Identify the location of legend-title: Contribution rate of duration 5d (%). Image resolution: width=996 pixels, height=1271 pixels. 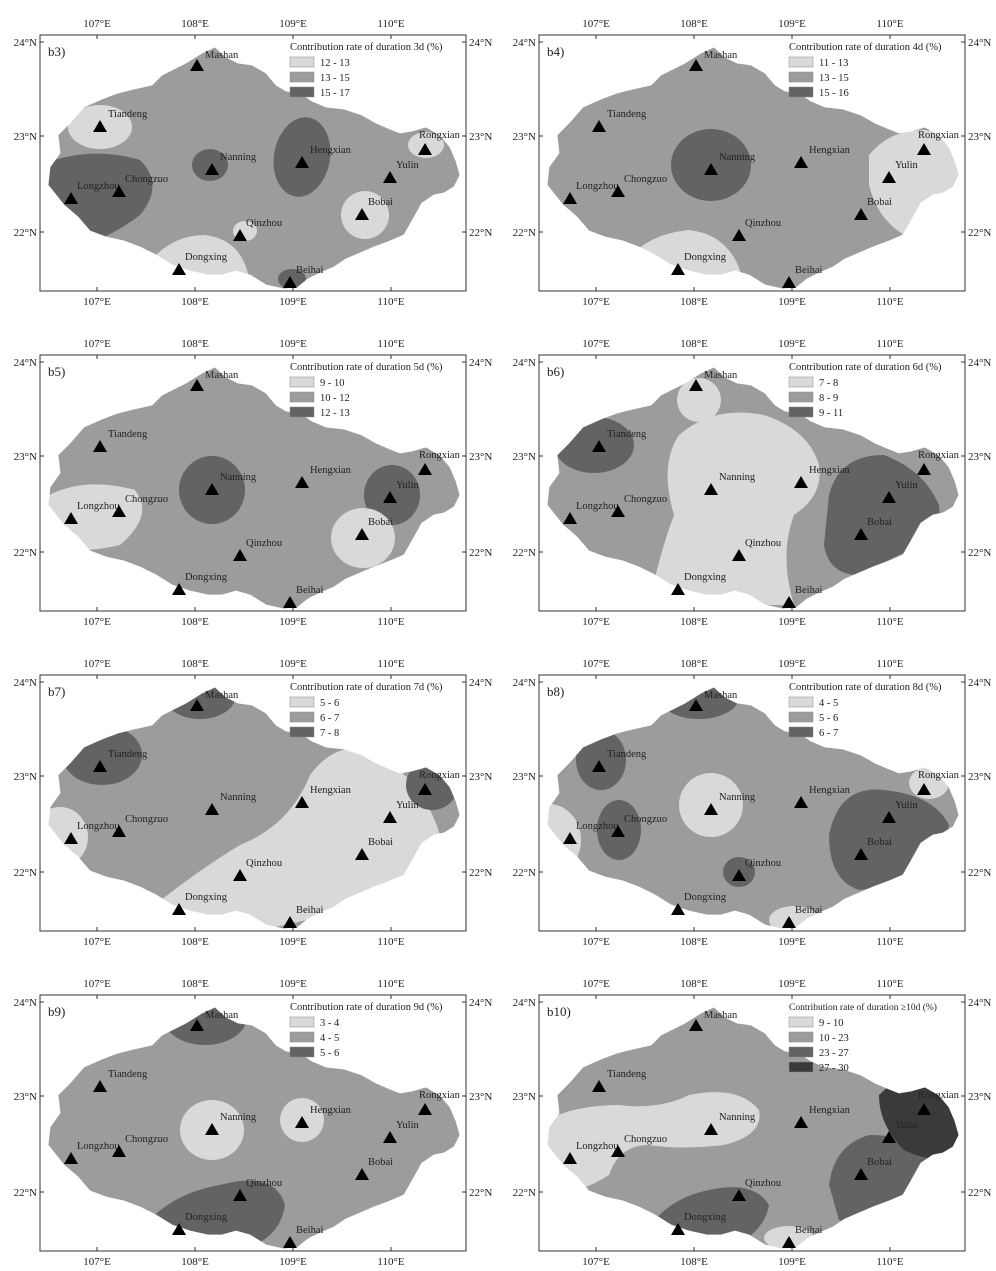
(366, 367).